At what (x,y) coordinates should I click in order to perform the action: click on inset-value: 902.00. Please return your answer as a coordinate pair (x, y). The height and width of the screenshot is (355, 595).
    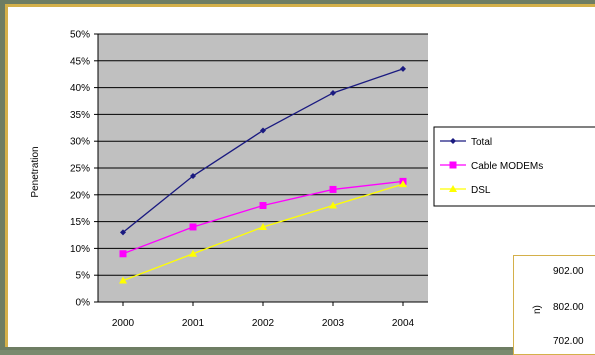
    Looking at the image, I should click on (568, 271).